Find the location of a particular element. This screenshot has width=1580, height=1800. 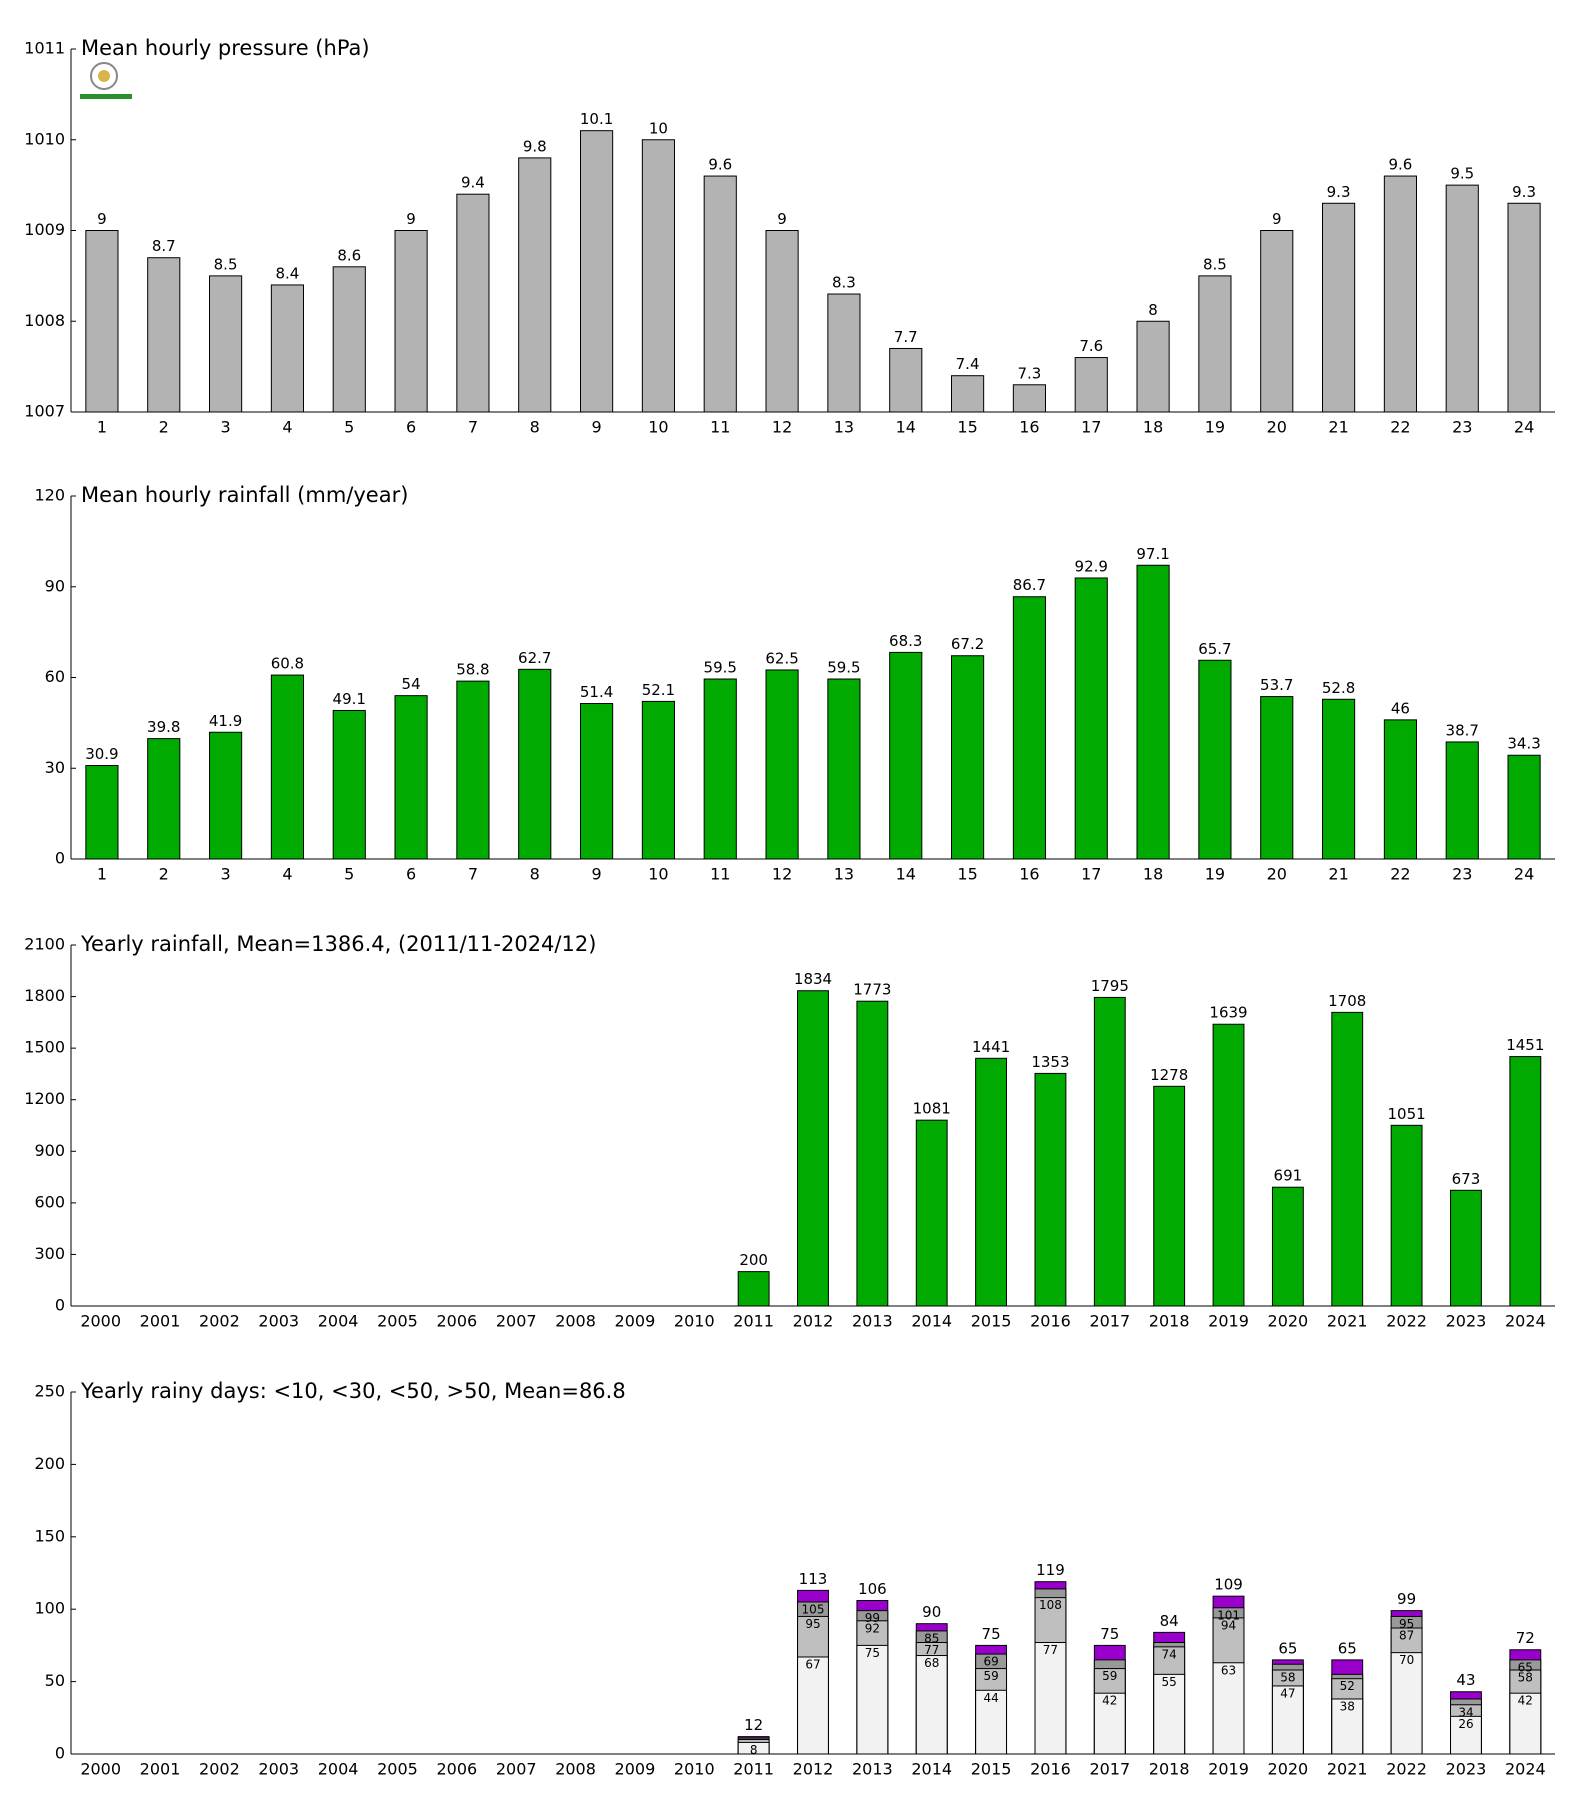

x-tick-label: 2003 is located at coordinates (278, 1321).